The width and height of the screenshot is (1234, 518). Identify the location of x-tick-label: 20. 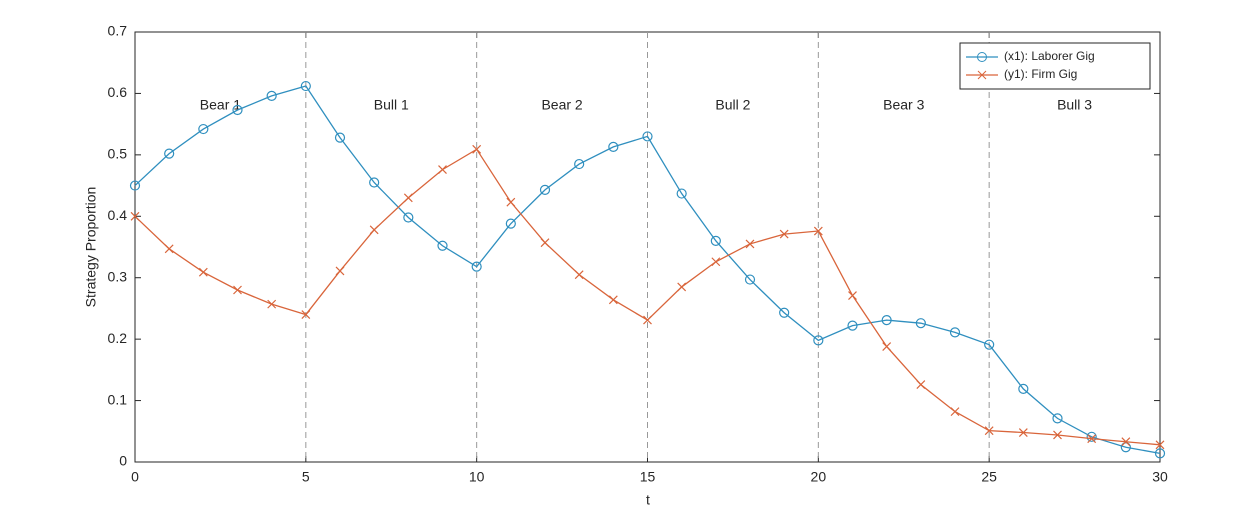
(819, 477).